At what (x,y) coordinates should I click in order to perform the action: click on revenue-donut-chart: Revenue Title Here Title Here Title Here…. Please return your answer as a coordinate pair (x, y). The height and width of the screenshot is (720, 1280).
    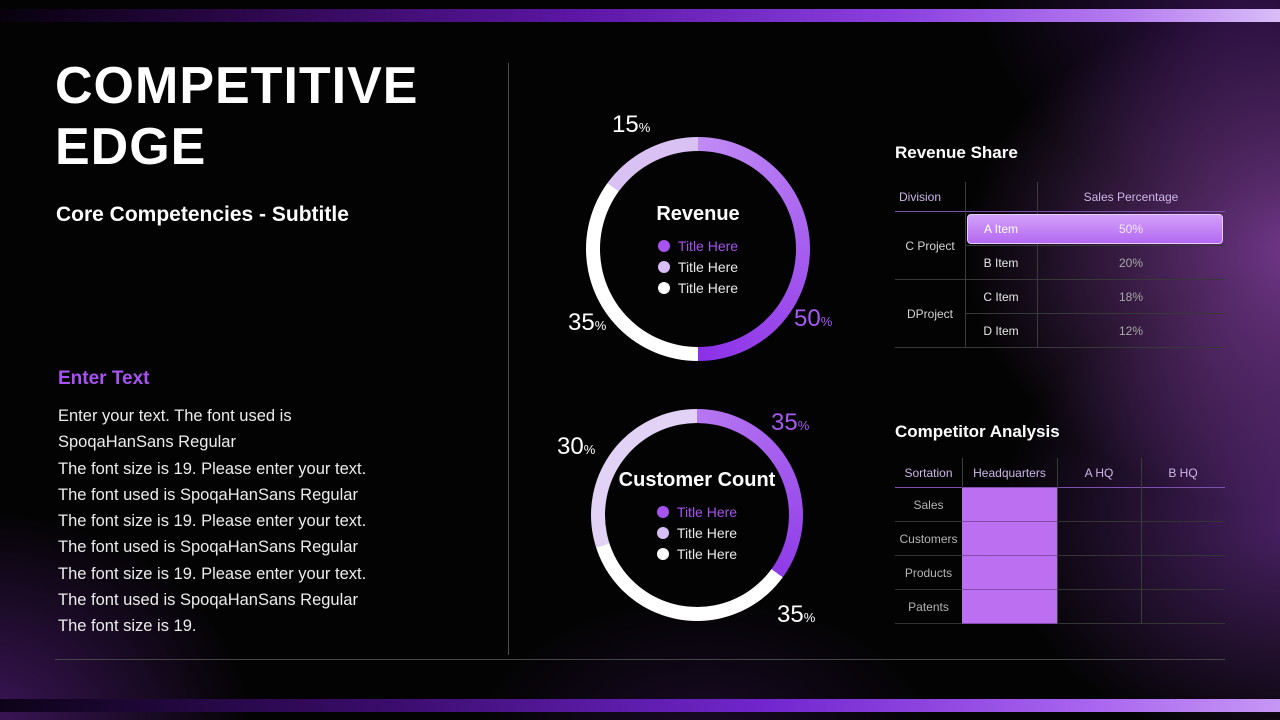
    Looking at the image, I should click on (700, 236).